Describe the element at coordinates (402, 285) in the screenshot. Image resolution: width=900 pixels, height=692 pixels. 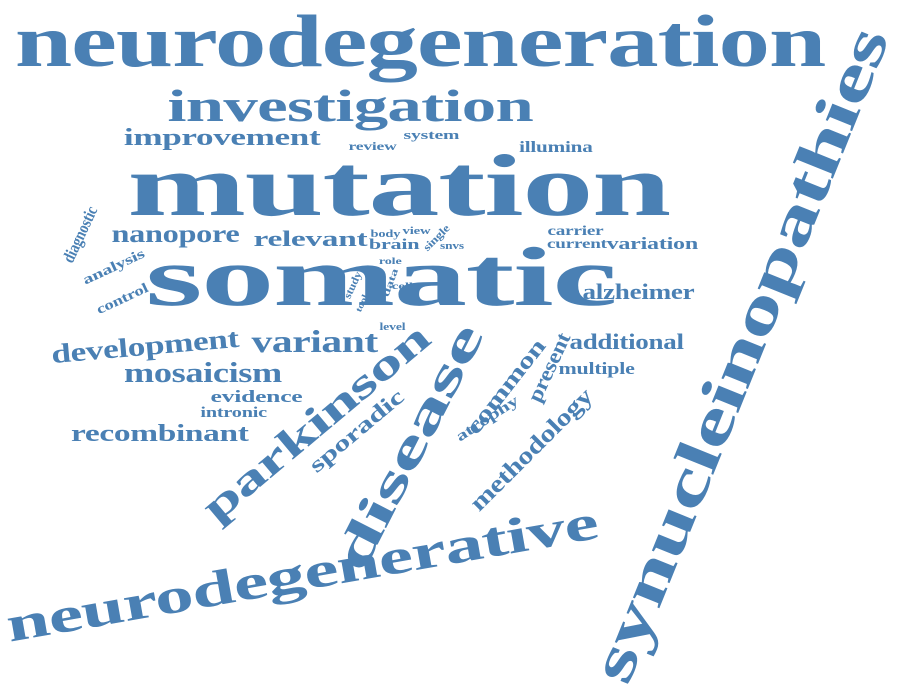
I see `word-cell: cell` at that location.